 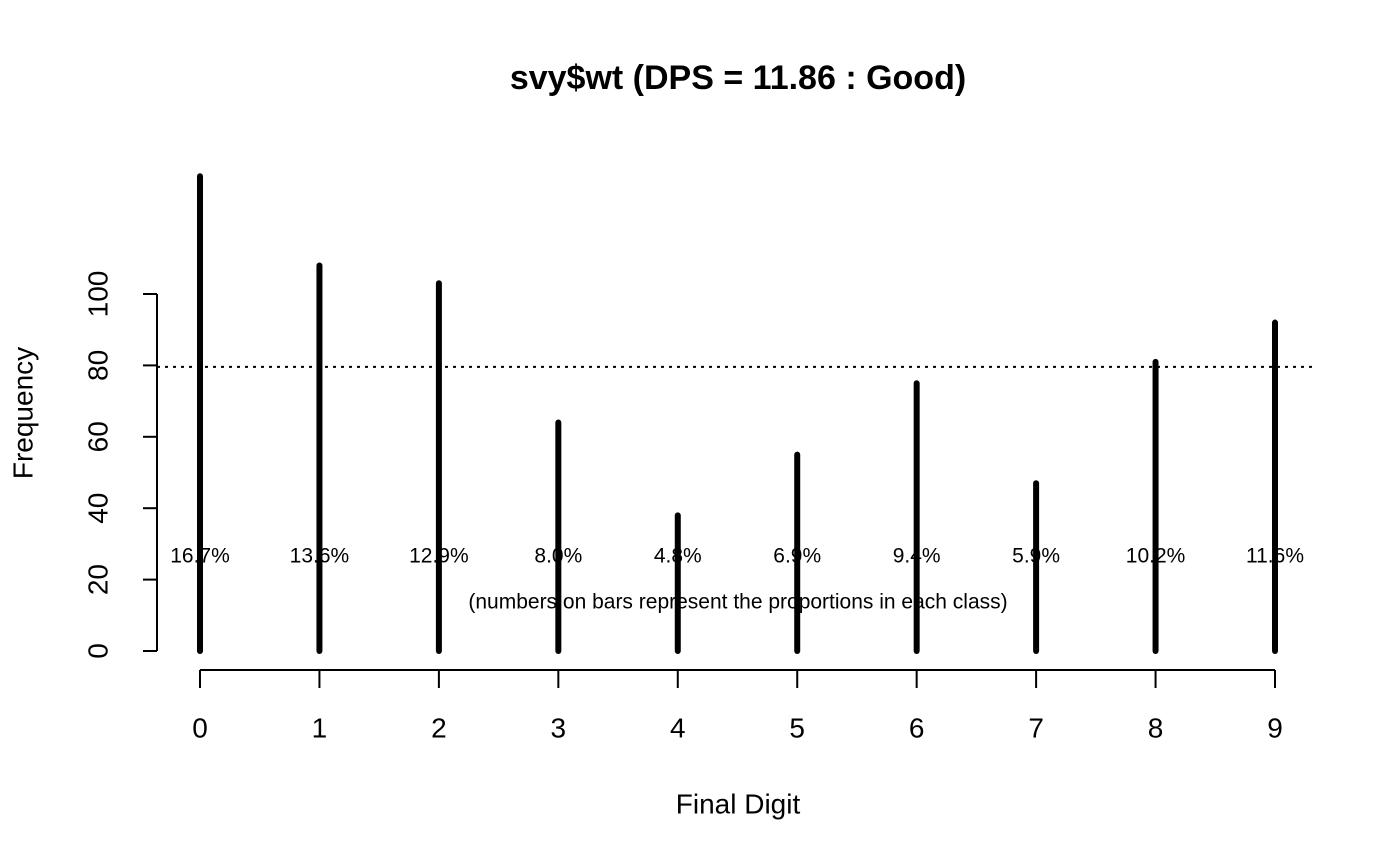 What do you see at coordinates (200, 727) in the screenshot?
I see `x-tick-label: 0` at bounding box center [200, 727].